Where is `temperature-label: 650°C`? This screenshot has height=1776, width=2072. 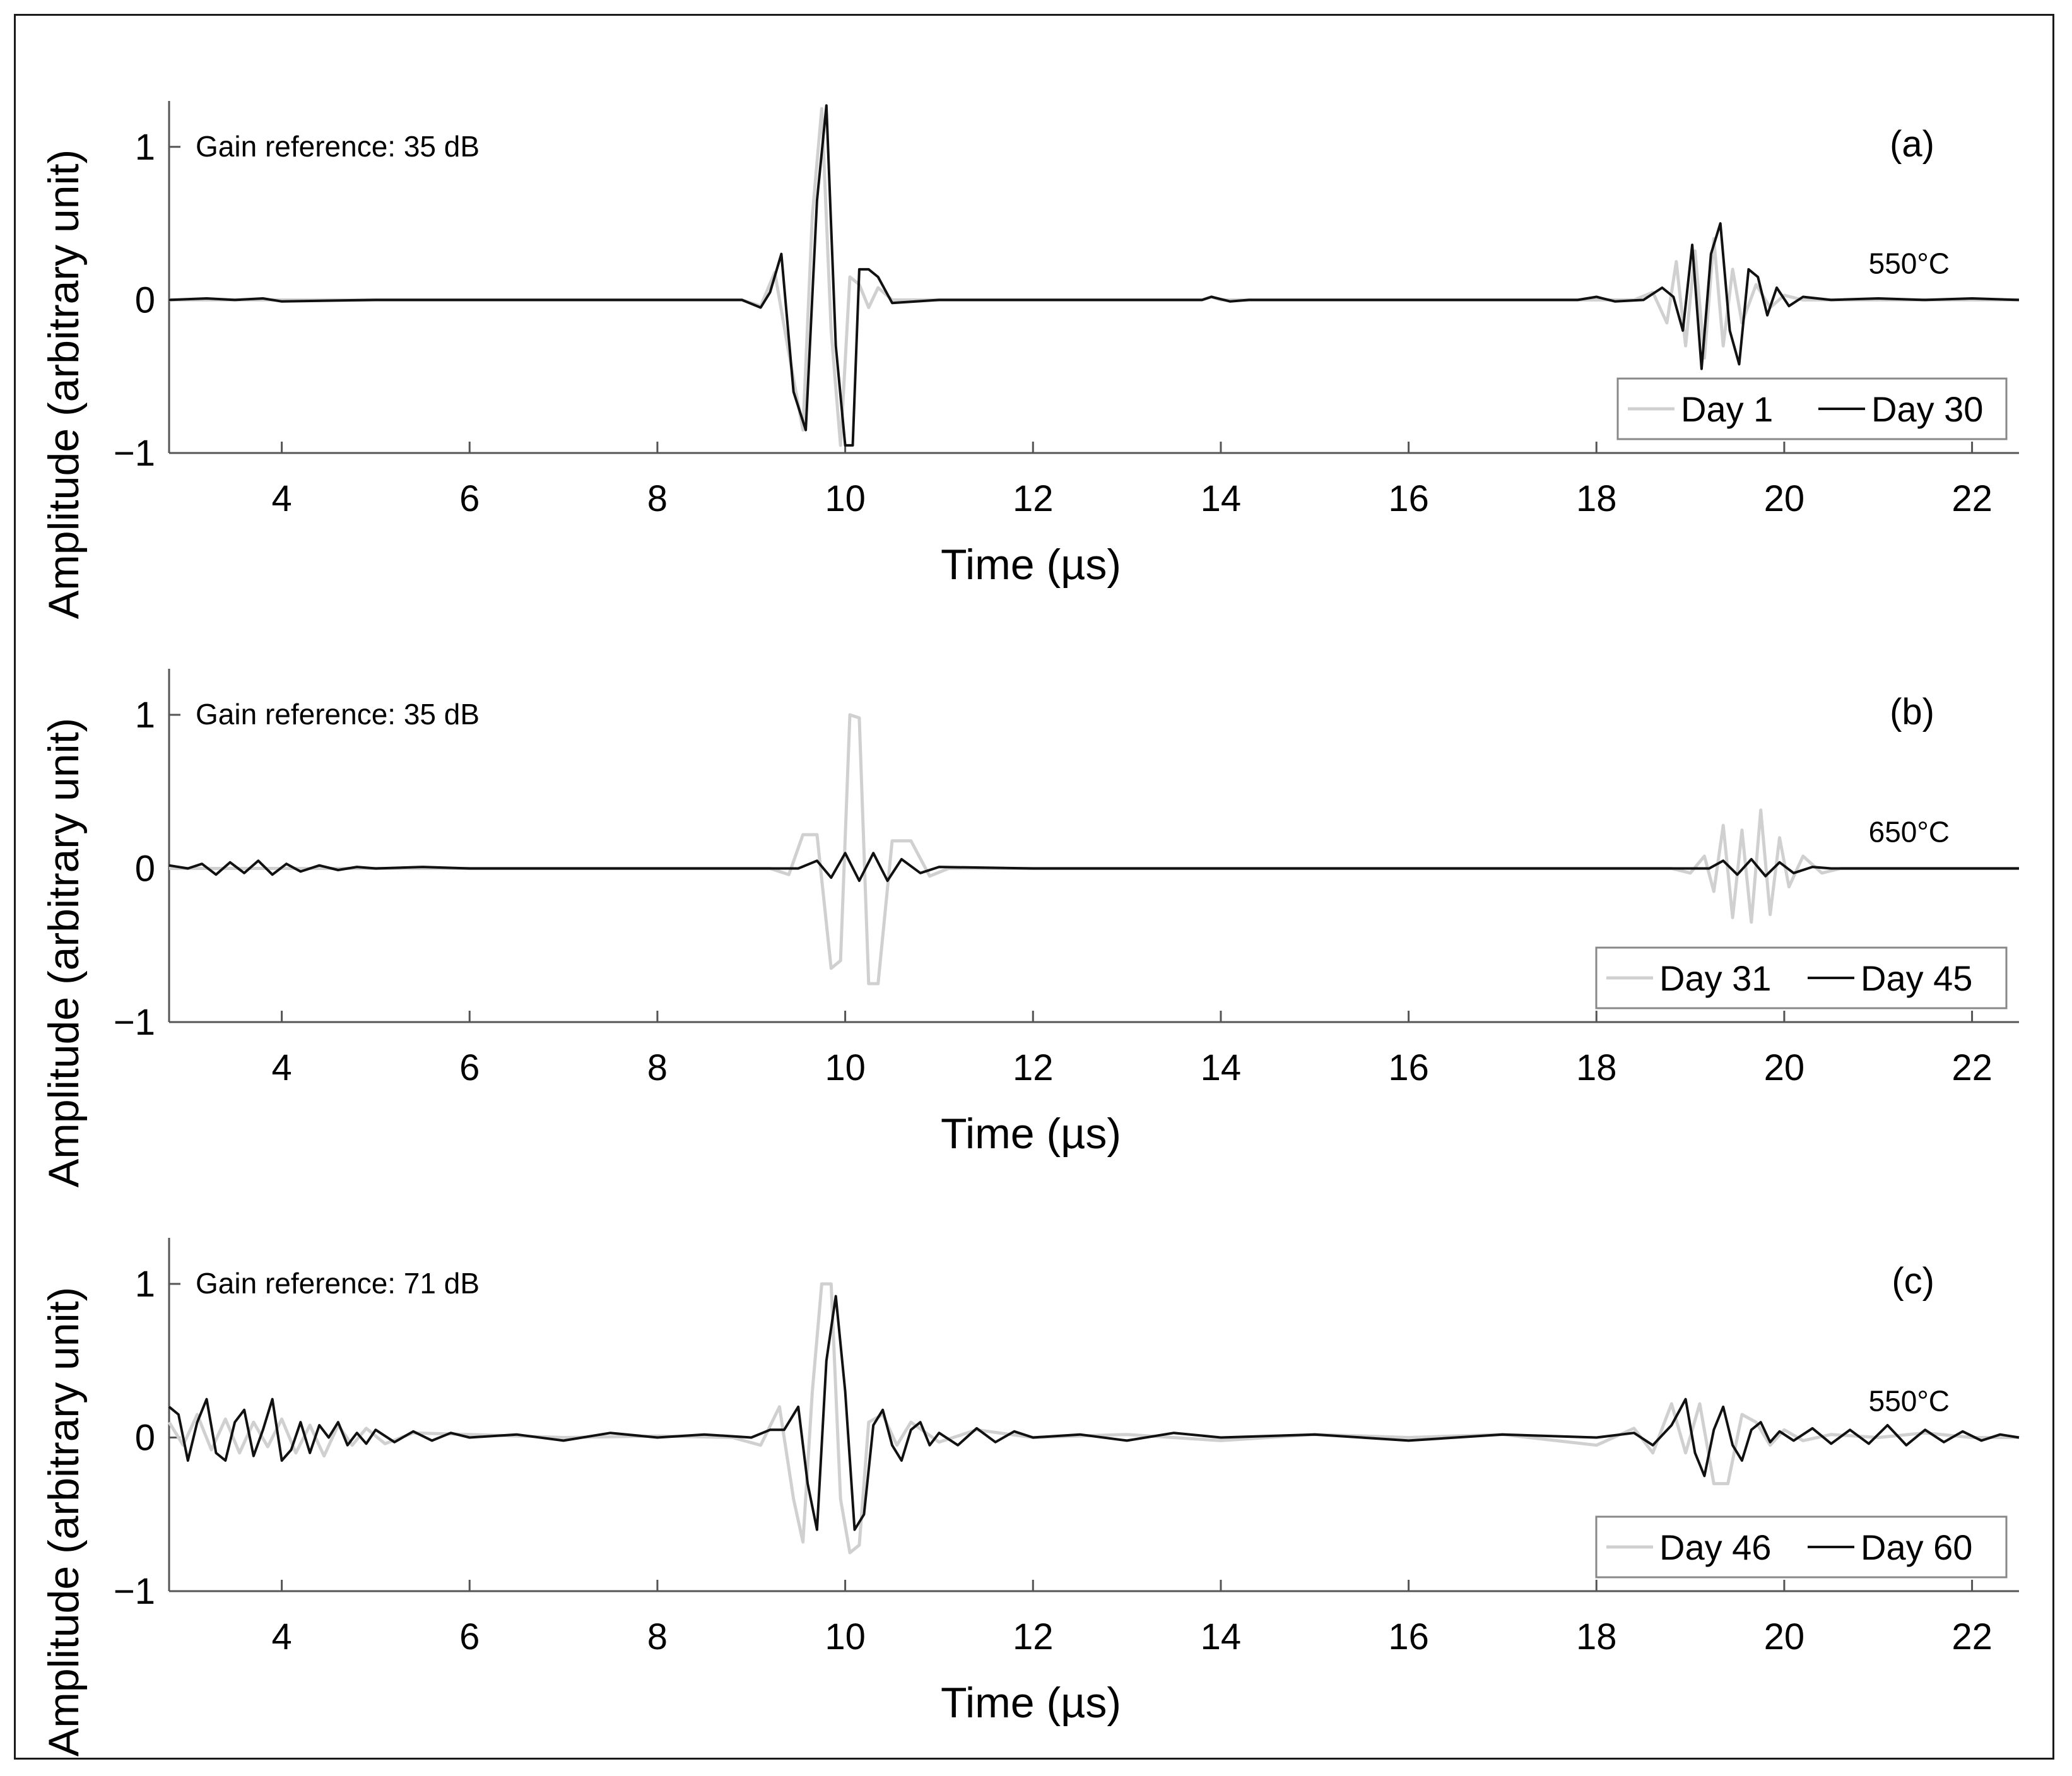
temperature-label: 650°C is located at coordinates (1910, 832).